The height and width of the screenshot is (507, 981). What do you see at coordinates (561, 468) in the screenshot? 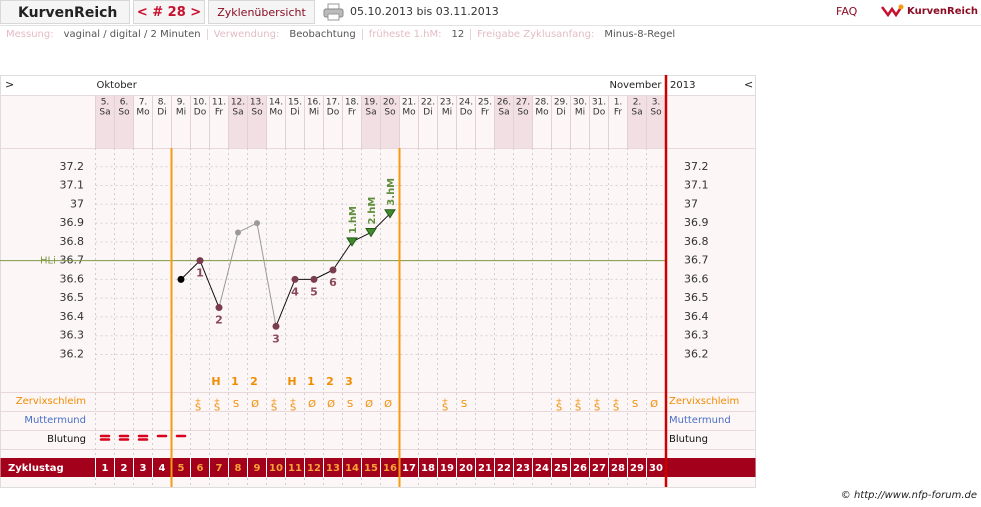
I see `cycle-day: 25` at bounding box center [561, 468].